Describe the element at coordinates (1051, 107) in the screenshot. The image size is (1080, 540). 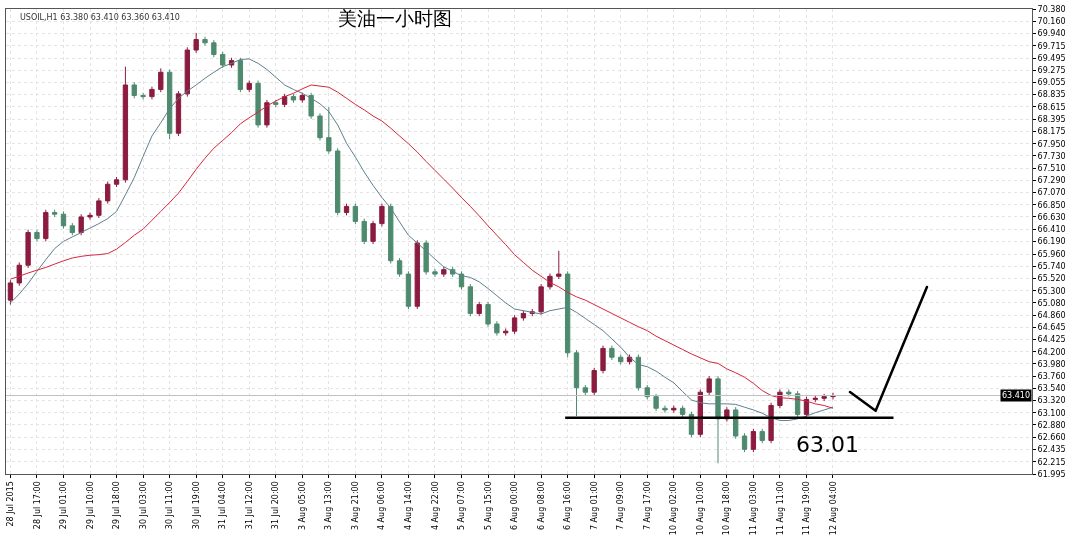
I see `y-tick-label: 68.615` at that location.